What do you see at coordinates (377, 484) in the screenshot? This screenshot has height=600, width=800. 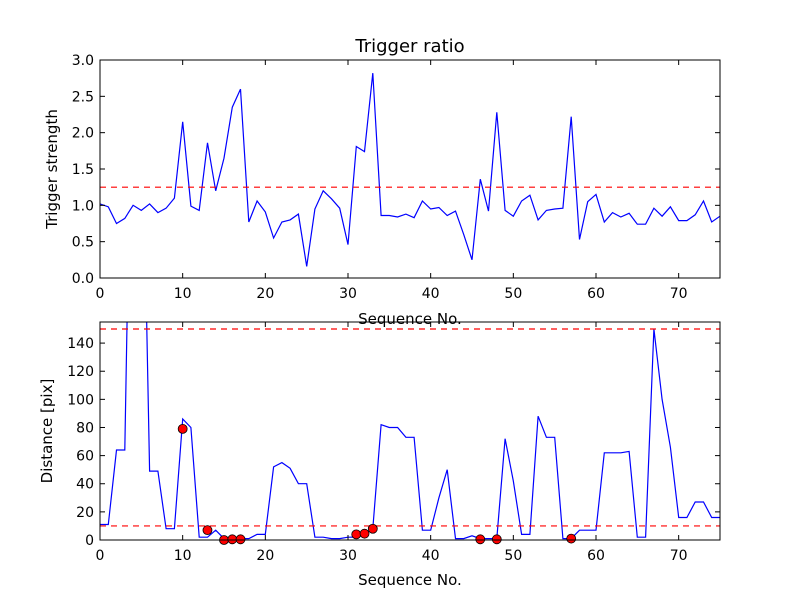 I see `marker-group` at bounding box center [377, 484].